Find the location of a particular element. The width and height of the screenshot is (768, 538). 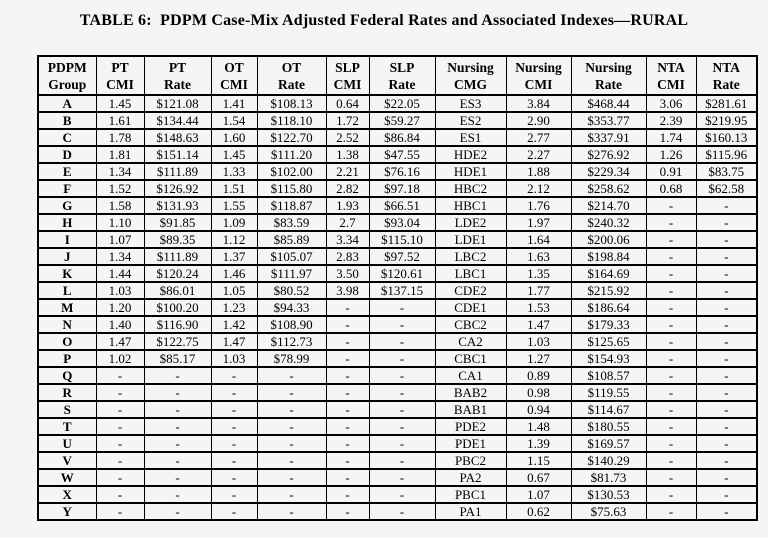

table-cell: $97.18 is located at coordinates (402, 188).